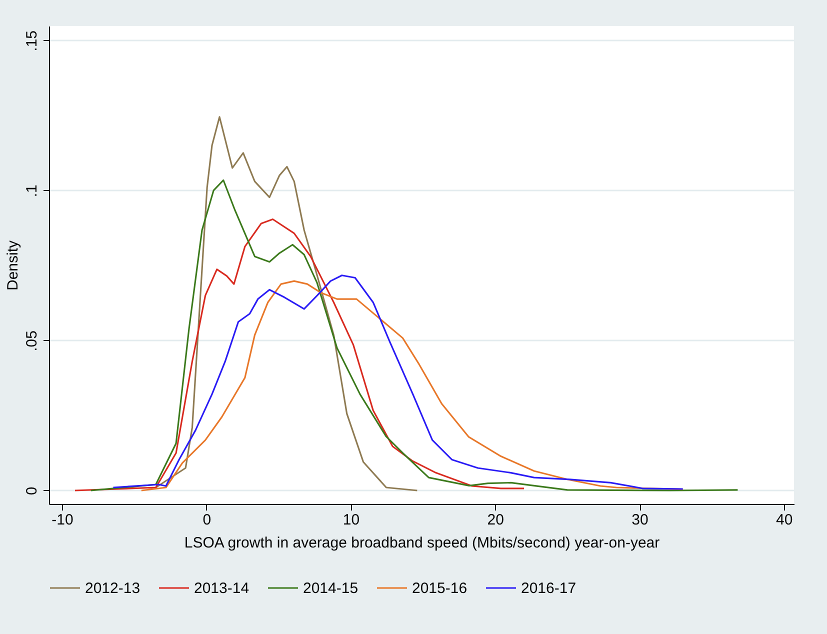  I want to click on x-tick-label: 10, so click(351, 520).